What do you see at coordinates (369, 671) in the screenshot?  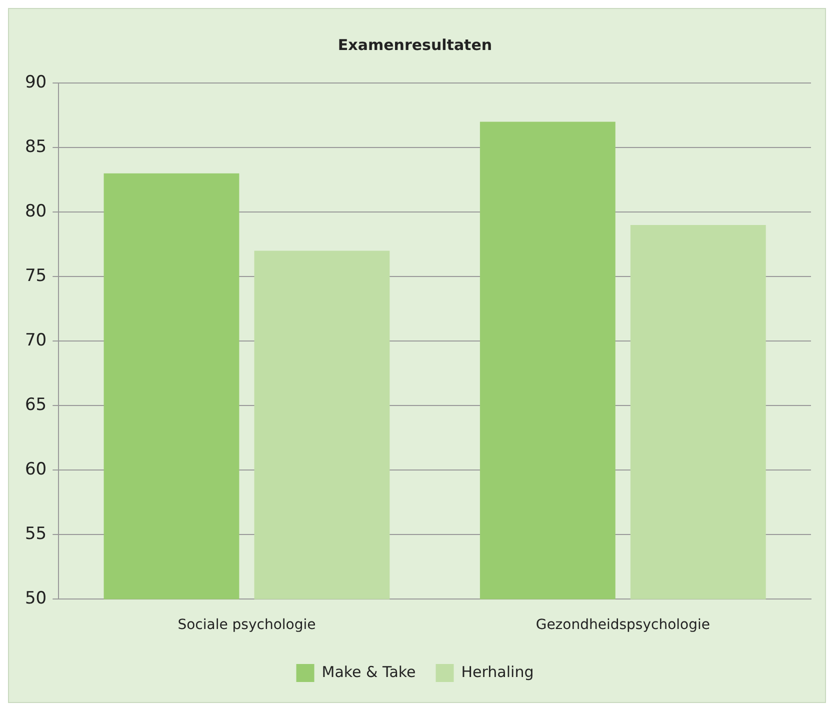 I see `legend-label: Make & Take` at bounding box center [369, 671].